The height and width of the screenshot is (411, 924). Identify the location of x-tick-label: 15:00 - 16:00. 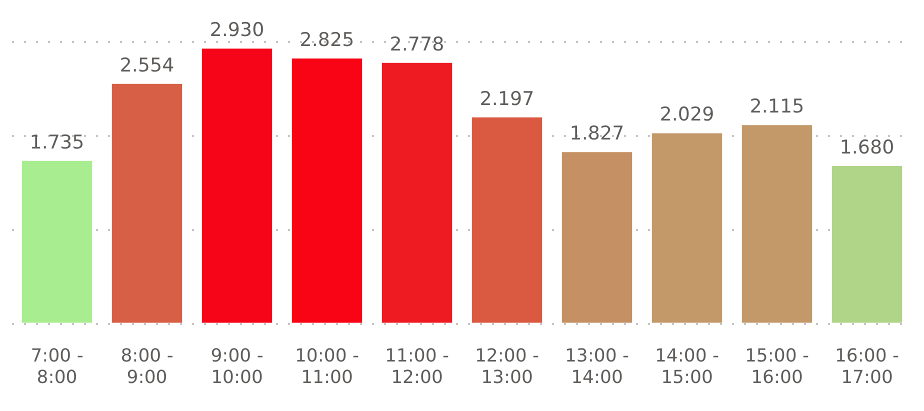
(777, 366).